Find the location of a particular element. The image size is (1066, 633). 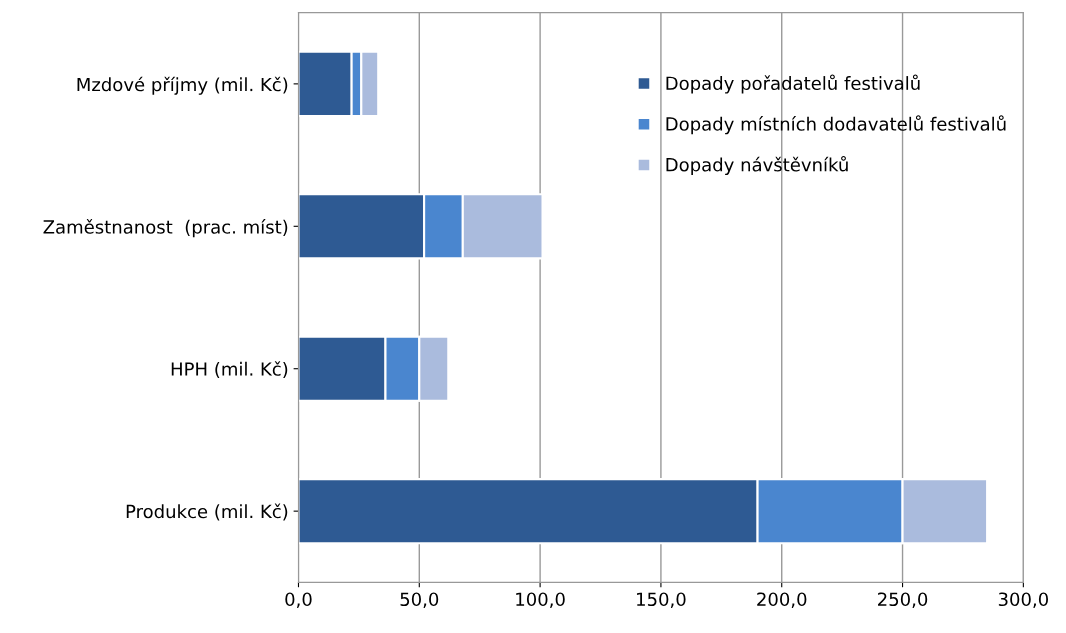

x-tick-label: 250,0 is located at coordinates (903, 600).